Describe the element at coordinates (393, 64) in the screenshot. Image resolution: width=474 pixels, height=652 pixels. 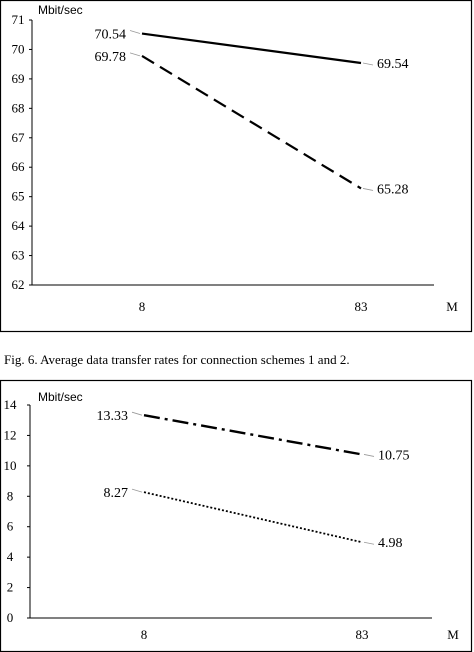
I see `data-label: 69.54` at that location.